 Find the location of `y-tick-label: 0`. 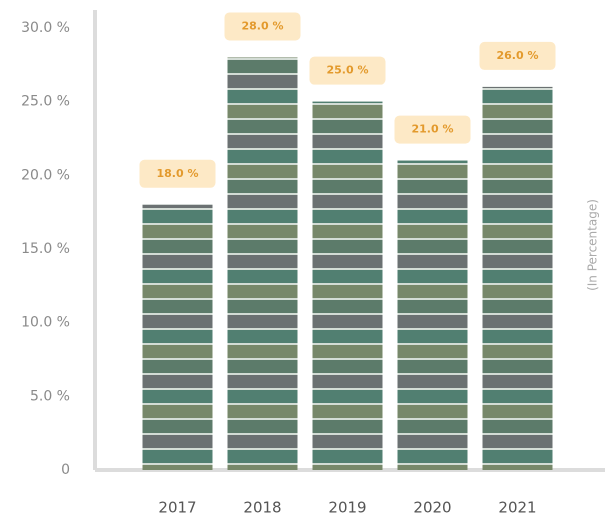

y-tick-label: 0 is located at coordinates (65, 470).